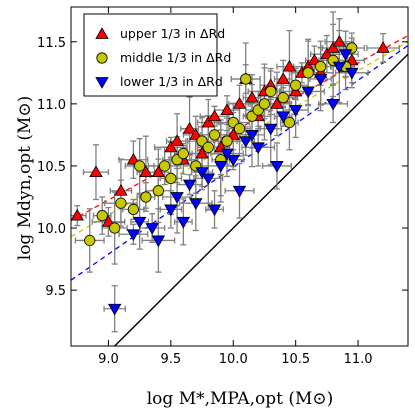  I want to click on y-tick-label: 10.5, so click(51, 167).